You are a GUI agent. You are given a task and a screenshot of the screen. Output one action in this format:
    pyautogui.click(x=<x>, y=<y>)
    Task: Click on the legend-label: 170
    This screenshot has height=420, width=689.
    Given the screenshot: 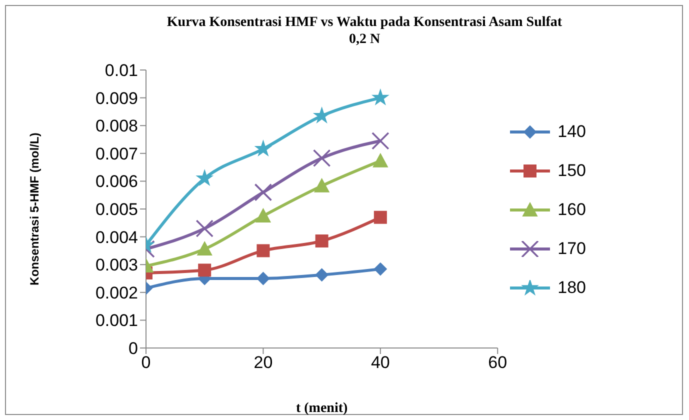 What is the action you would take?
    pyautogui.click(x=572, y=249)
    